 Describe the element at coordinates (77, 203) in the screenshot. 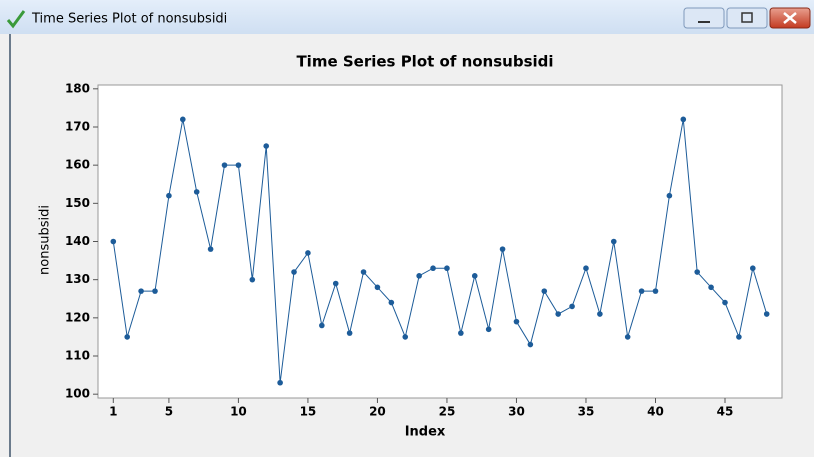

I see `y-tick-label: 150` at that location.